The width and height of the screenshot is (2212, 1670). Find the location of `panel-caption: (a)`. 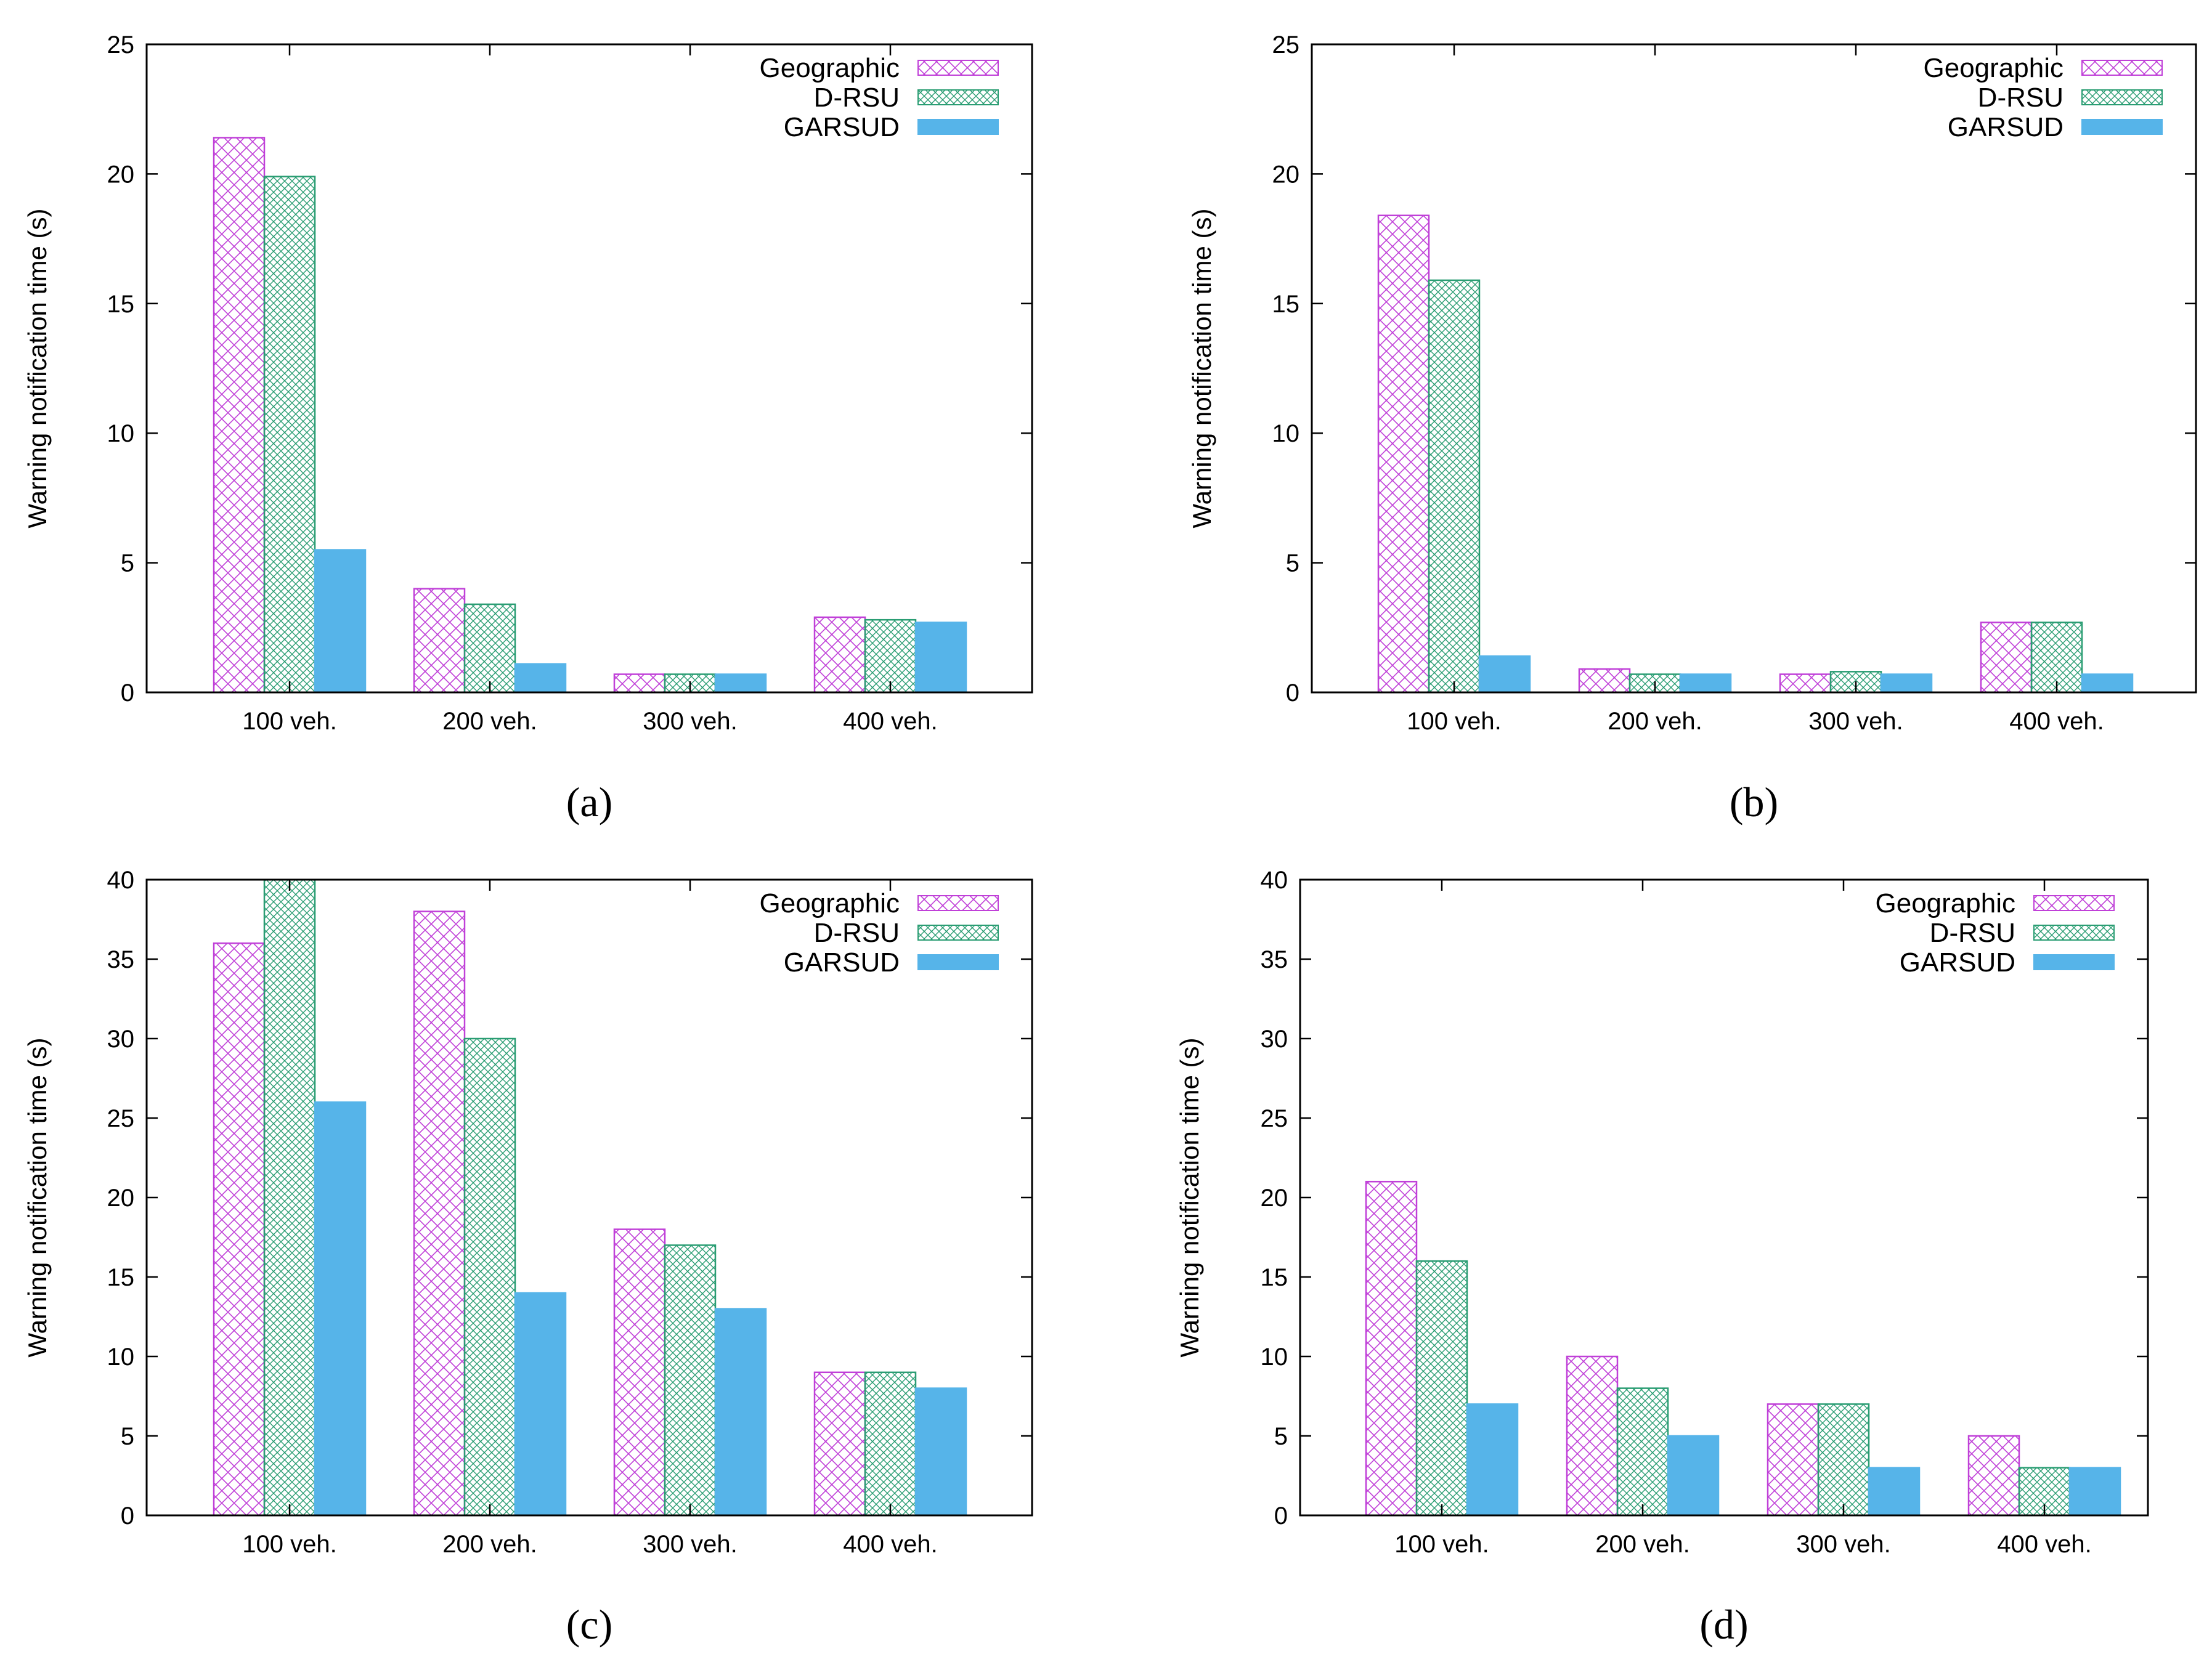

panel-caption: (a) is located at coordinates (589, 802).